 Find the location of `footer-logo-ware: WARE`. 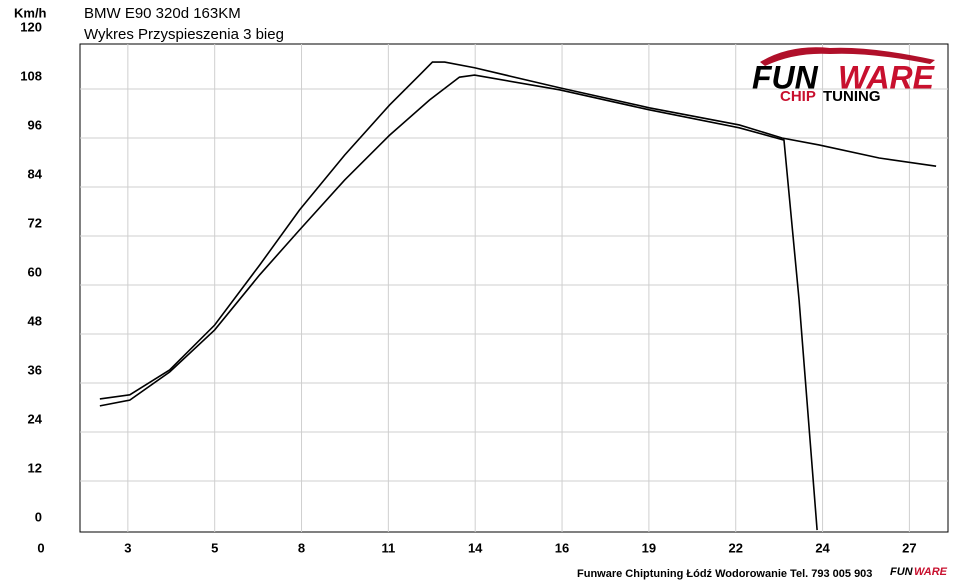

footer-logo-ware: WARE is located at coordinates (931, 572).